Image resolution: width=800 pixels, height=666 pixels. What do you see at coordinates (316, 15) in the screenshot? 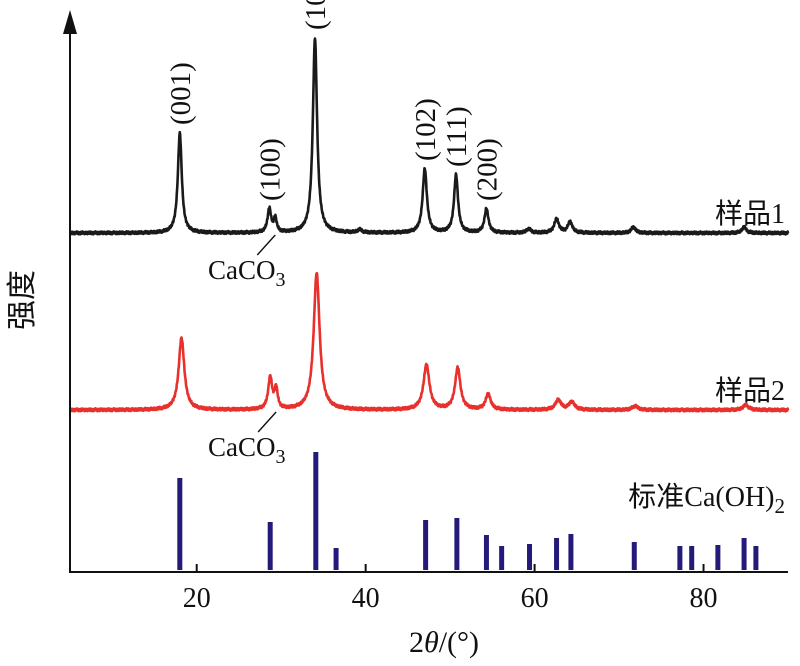
I see `peak-label: (101)` at bounding box center [316, 15].